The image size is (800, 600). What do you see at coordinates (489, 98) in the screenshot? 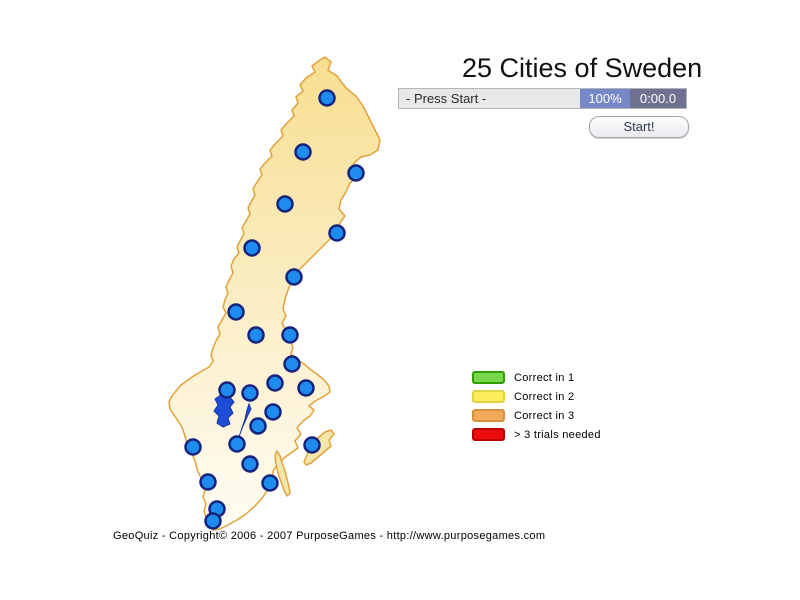
I see `status-message: - Press Start -` at bounding box center [489, 98].